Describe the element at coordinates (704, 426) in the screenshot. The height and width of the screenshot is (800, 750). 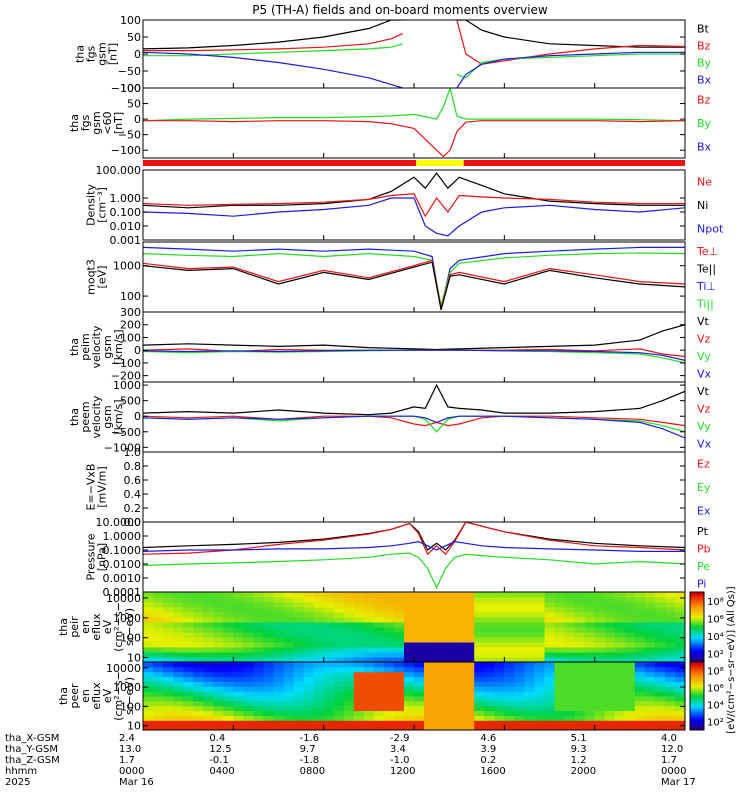
I see `legend-entry: Vy` at that location.